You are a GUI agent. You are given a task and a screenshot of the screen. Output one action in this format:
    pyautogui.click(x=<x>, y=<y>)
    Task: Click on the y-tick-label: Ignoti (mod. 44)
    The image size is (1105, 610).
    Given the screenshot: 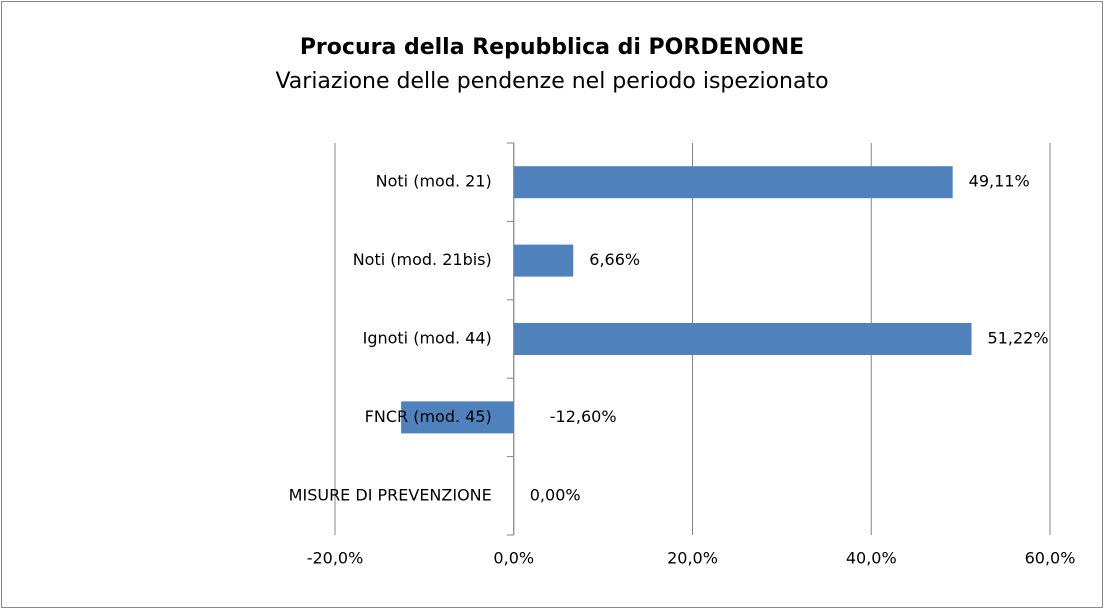 What is the action you would take?
    pyautogui.click(x=427, y=338)
    